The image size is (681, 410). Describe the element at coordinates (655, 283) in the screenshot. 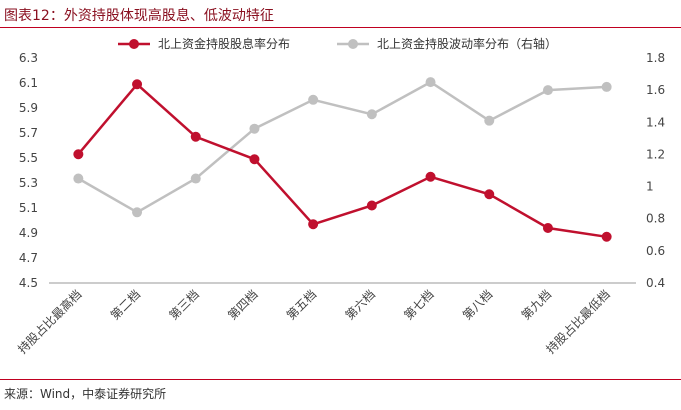

I see `y-right-tick-label: 0.4` at that location.